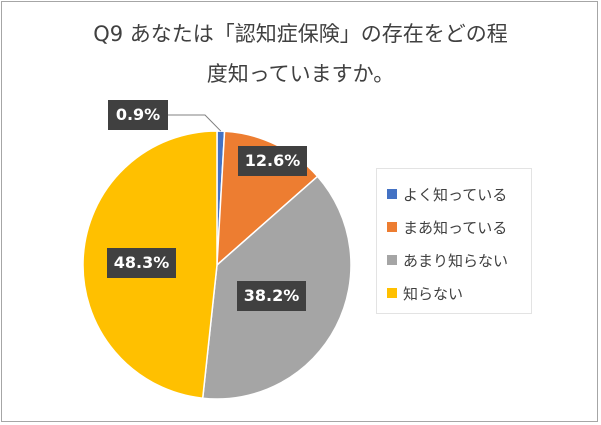  What do you see at coordinates (300, 34) in the screenshot?
I see `chart-title-line-1: Q9 あなたは「認知症保険」の存在をどの程` at bounding box center [300, 34].